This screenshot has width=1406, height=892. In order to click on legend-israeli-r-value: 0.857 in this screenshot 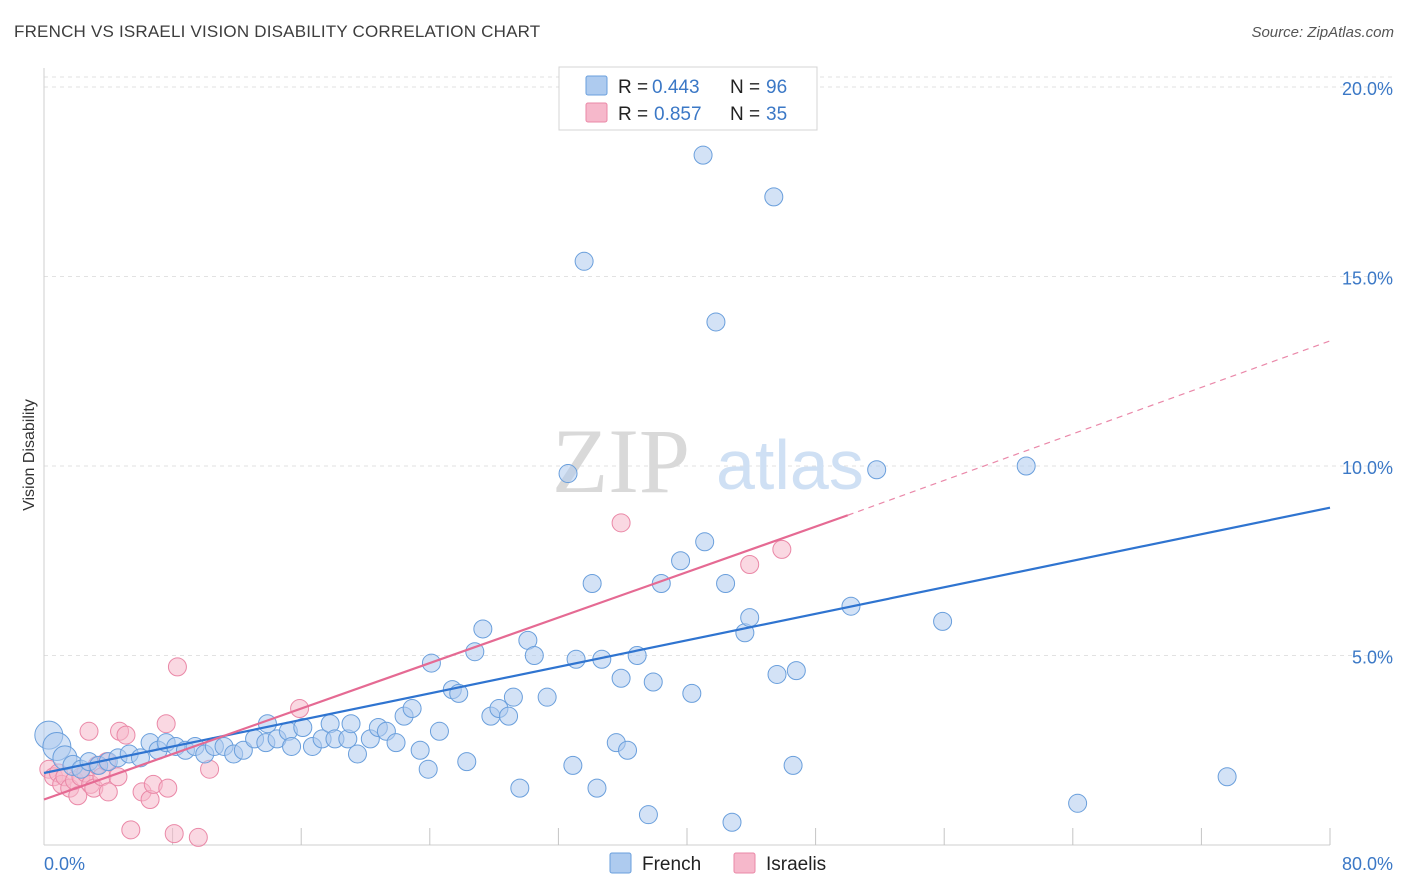, I will do `click(678, 114)`.